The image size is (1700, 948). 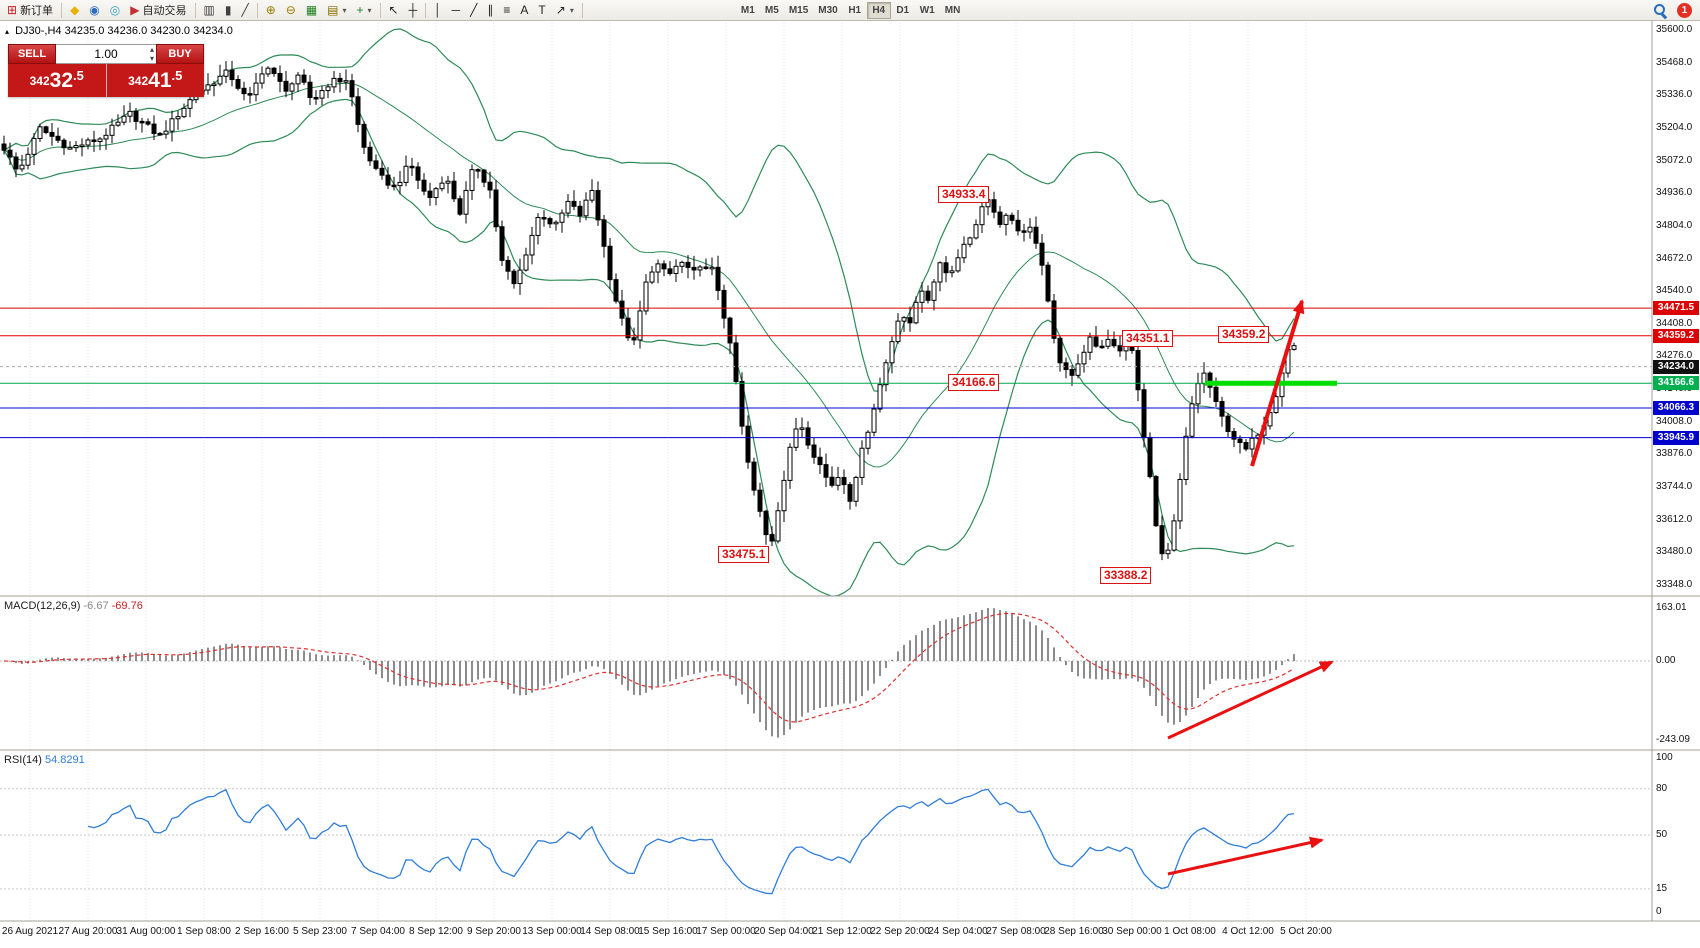 I want to click on market-watch-icon: ◎, so click(x=115, y=10).